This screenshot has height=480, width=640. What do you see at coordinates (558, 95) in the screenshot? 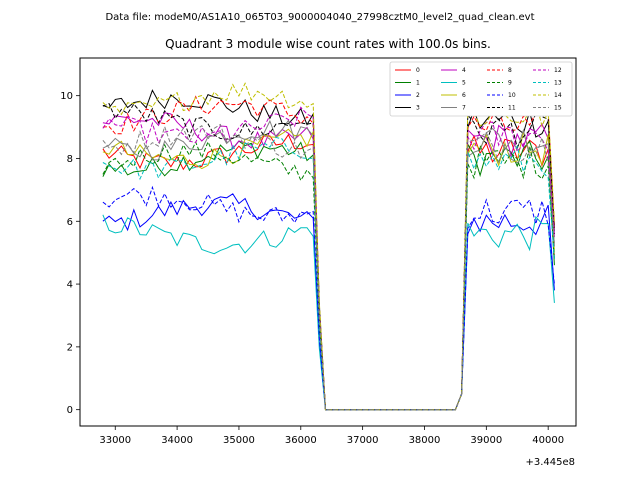
I see `legend-label-14: 14` at bounding box center [558, 95].